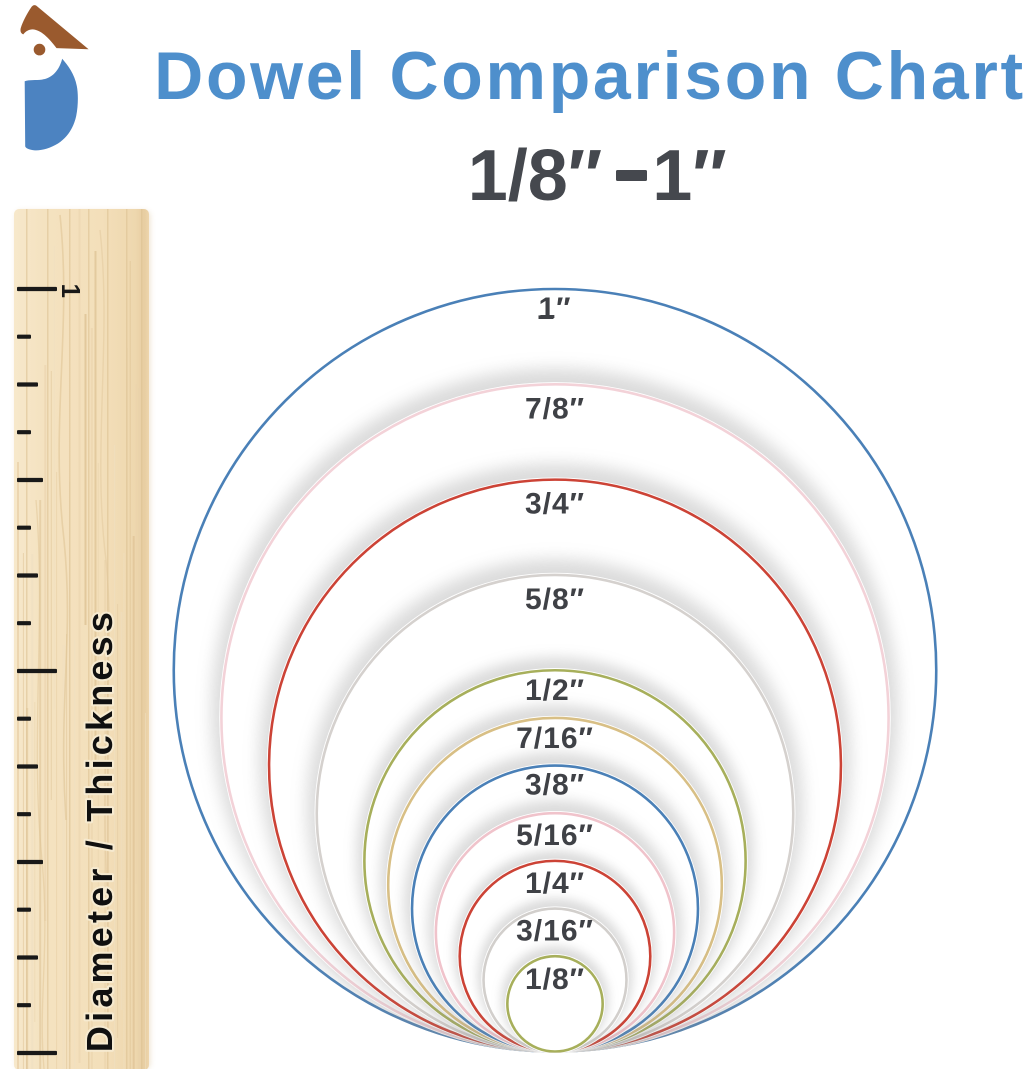 The height and width of the screenshot is (1069, 1027). I want to click on svg-text: 3/16″, so click(555, 931).